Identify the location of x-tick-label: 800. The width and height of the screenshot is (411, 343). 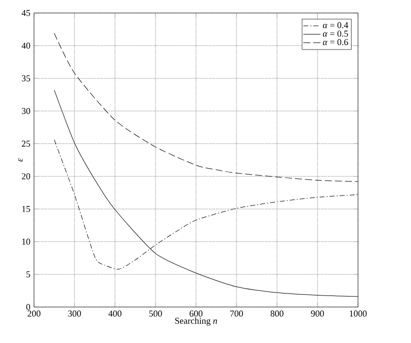
(277, 313).